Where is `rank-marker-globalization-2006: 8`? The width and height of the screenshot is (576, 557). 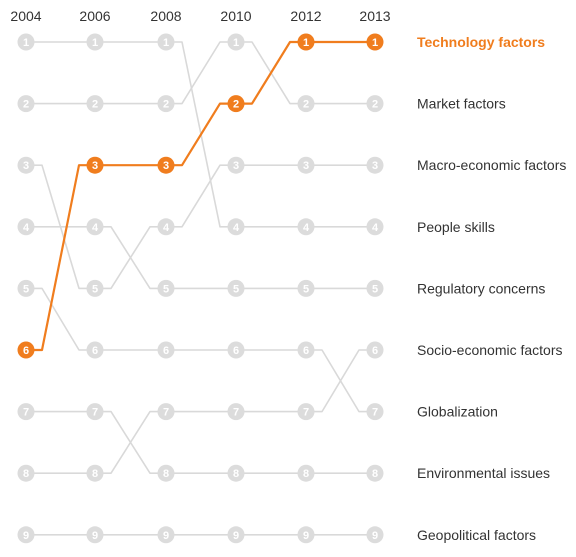 rank-marker-globalization-2006: 8 is located at coordinates (95, 473).